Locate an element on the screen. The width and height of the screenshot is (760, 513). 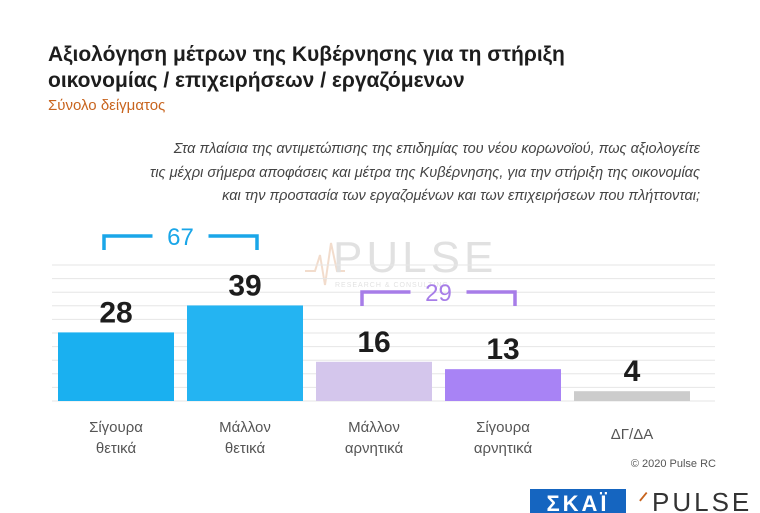
category-label: ΔΓ/ΔΑ is located at coordinates (632, 434).